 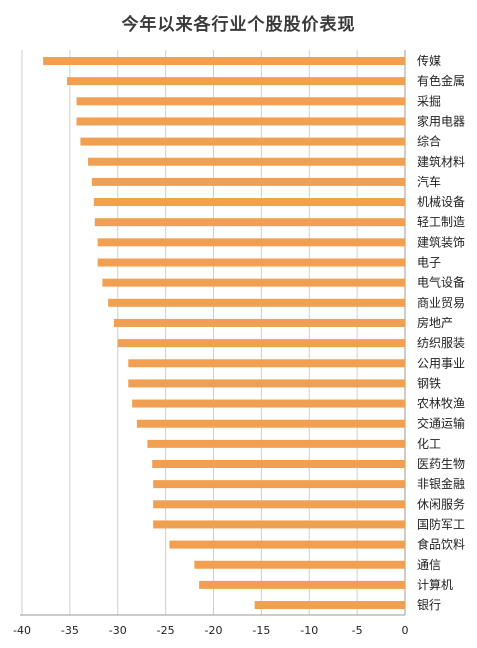 I want to click on x-tick-label: 0, so click(x=405, y=630).